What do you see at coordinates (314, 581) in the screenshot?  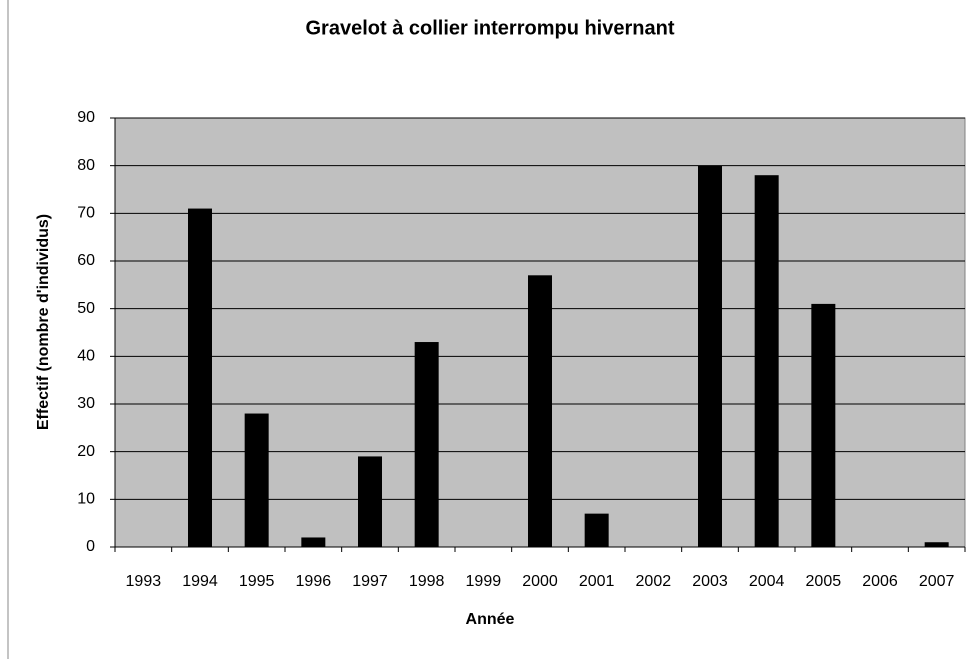 I see `x-tick-label: 1996` at bounding box center [314, 581].